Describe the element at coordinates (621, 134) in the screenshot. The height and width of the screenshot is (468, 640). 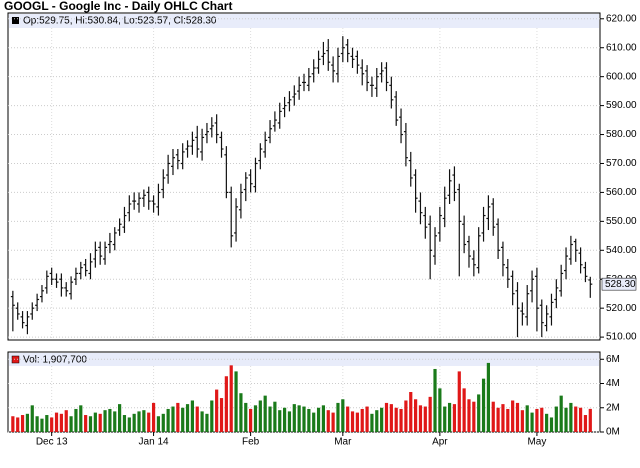
I see `y-tick-label: 580.00` at that location.